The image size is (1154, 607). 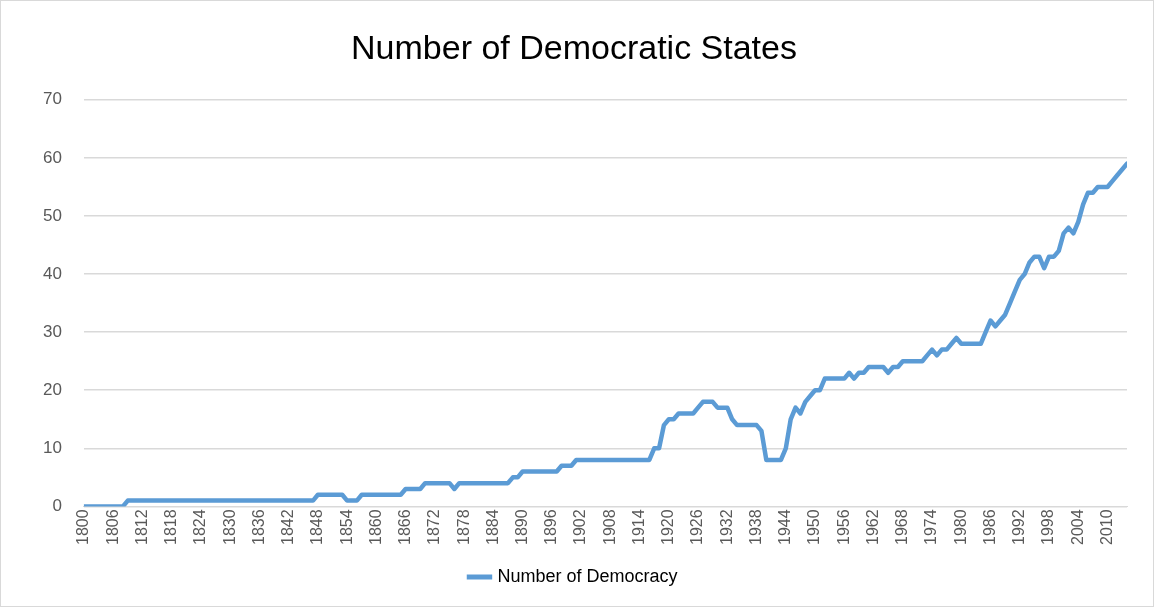 I want to click on x-tick-label: 1980, so click(x=960, y=527).